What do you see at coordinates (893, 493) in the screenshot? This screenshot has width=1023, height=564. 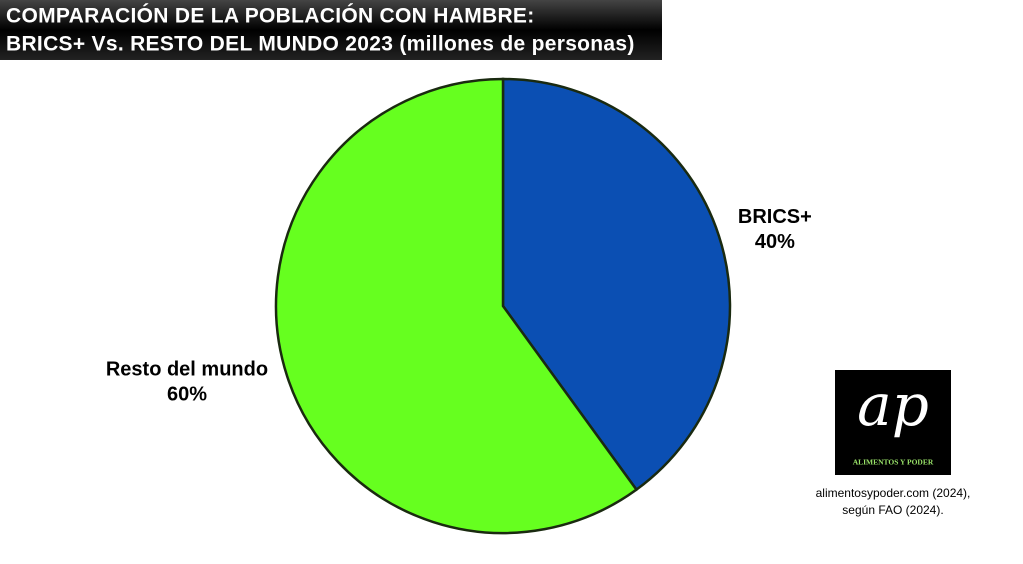 I see `source: alimentosypoder.com (2024),` at bounding box center [893, 493].